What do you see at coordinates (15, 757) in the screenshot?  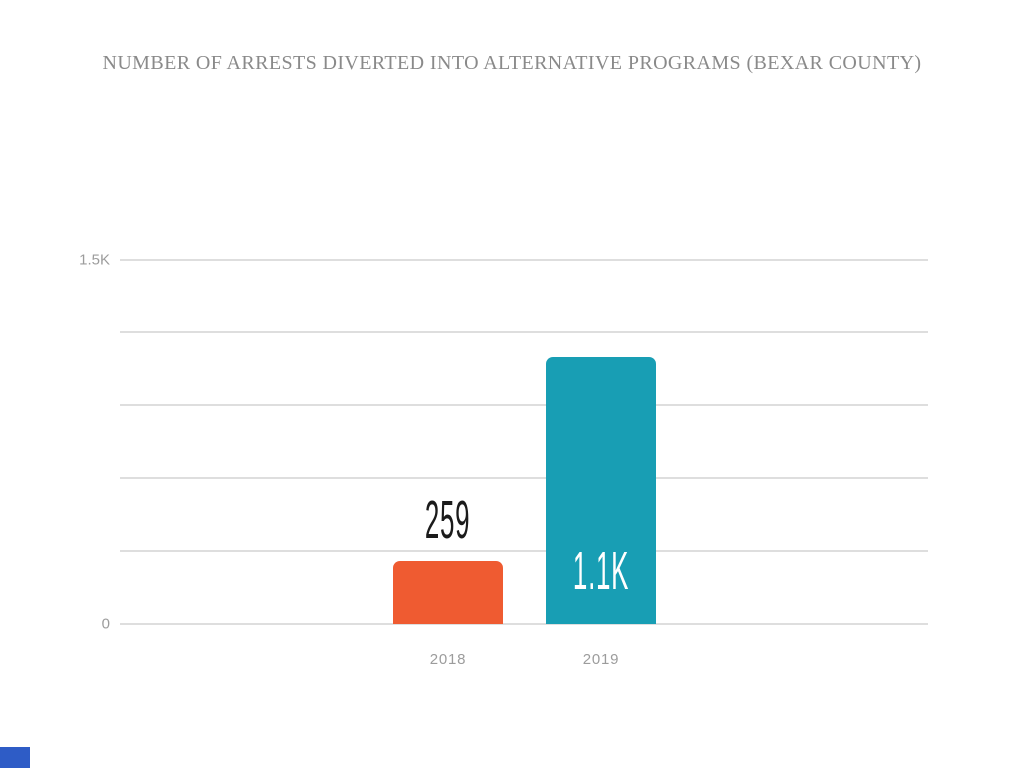 I see `brand-corner-mark` at bounding box center [15, 757].